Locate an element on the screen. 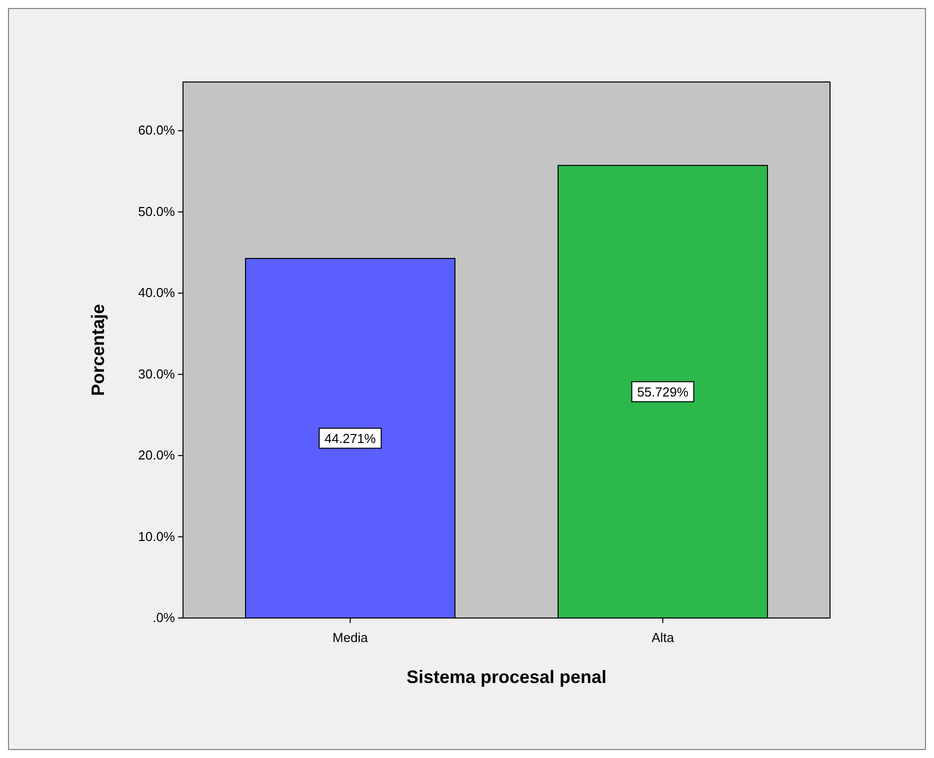 Image resolution: width=934 pixels, height=758 pixels. x-tick-label: Media is located at coordinates (350, 637).